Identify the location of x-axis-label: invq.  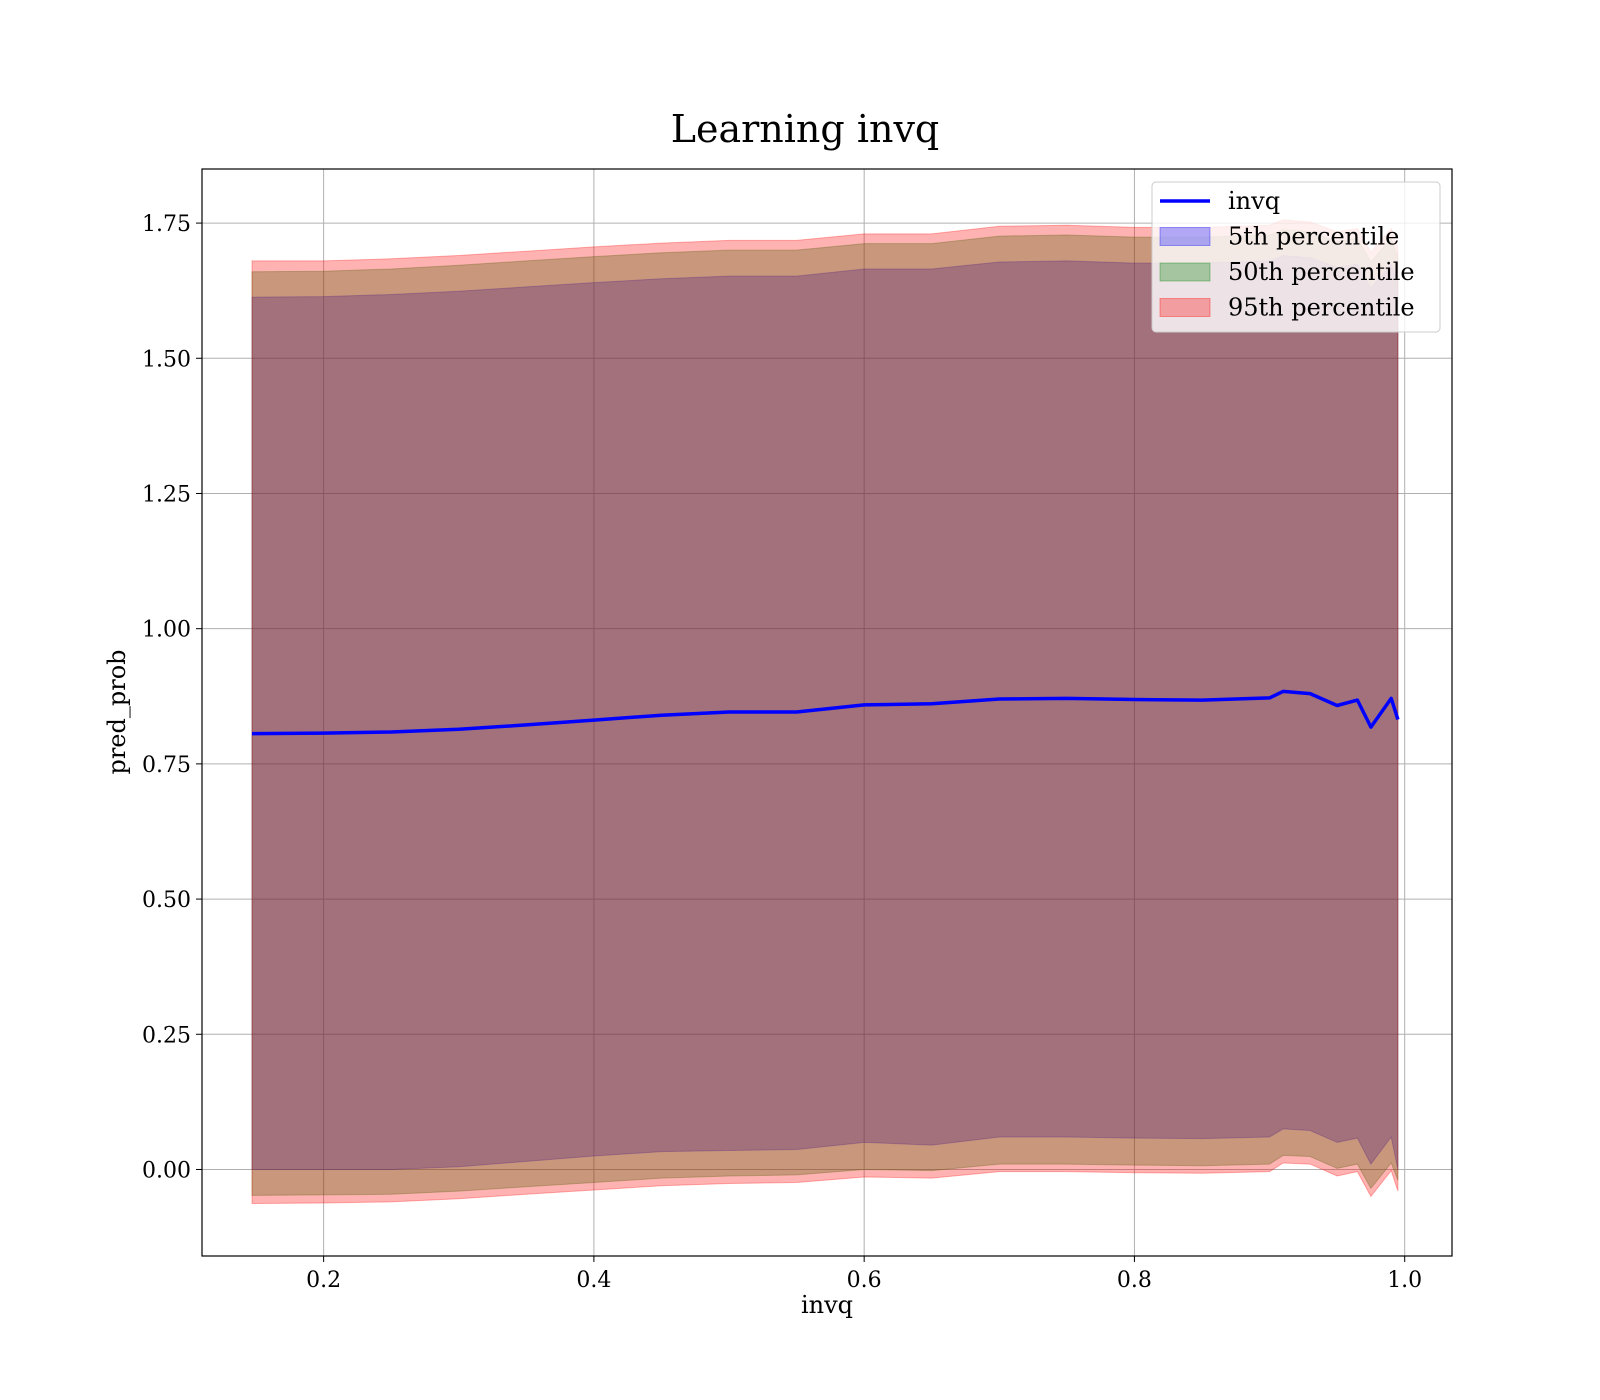
(827, 1305).